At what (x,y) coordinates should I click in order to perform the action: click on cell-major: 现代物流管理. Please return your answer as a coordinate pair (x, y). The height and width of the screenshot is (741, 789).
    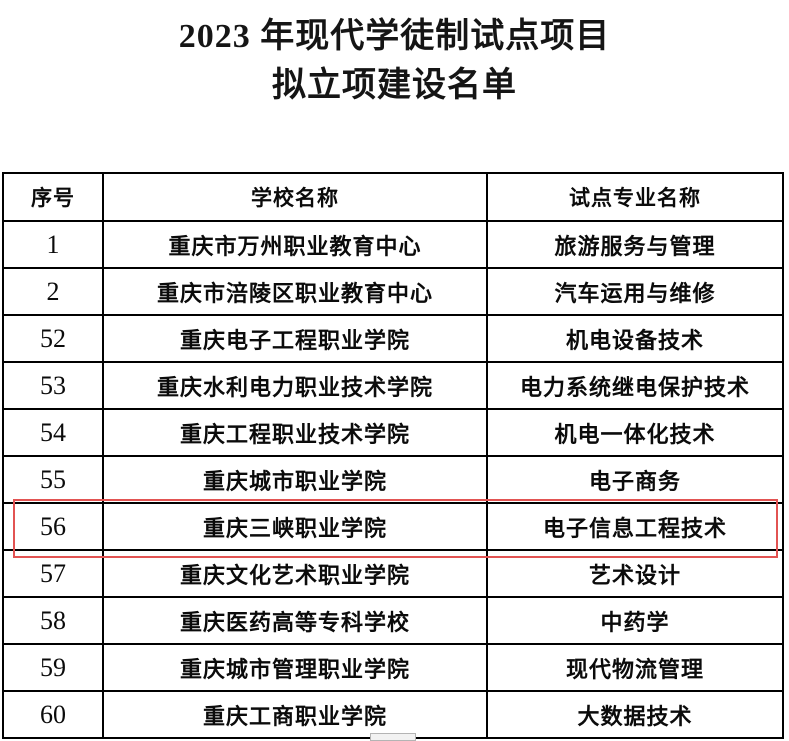
    Looking at the image, I should click on (636, 668).